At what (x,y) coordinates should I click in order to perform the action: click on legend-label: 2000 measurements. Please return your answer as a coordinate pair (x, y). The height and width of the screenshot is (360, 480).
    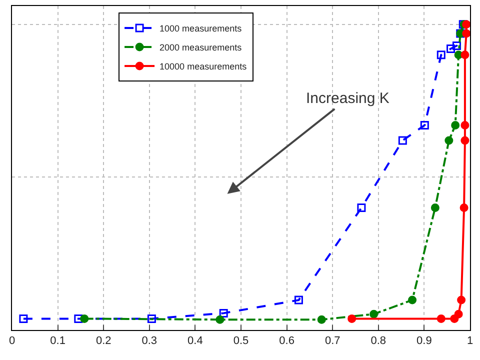
    Looking at the image, I should click on (201, 47).